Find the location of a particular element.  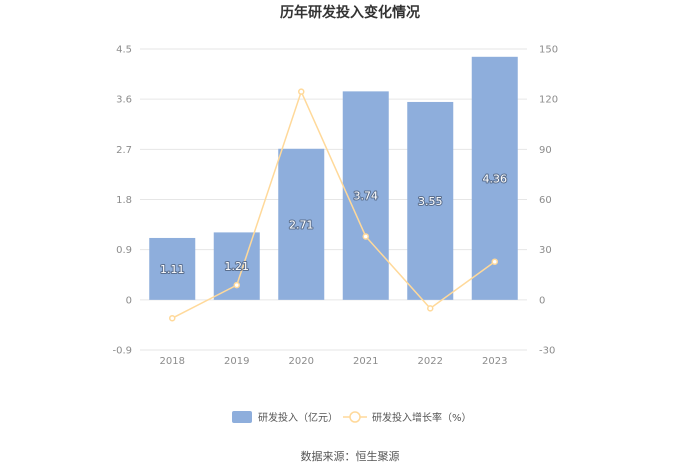

right-tick-label: 120 is located at coordinates (548, 100).